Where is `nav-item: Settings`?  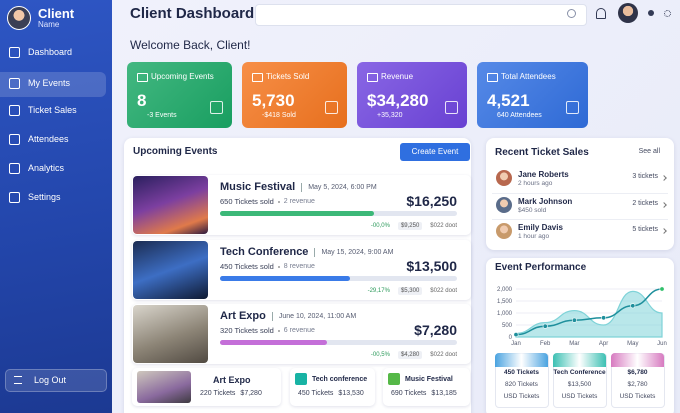
nav-item: Settings is located at coordinates (44, 197).